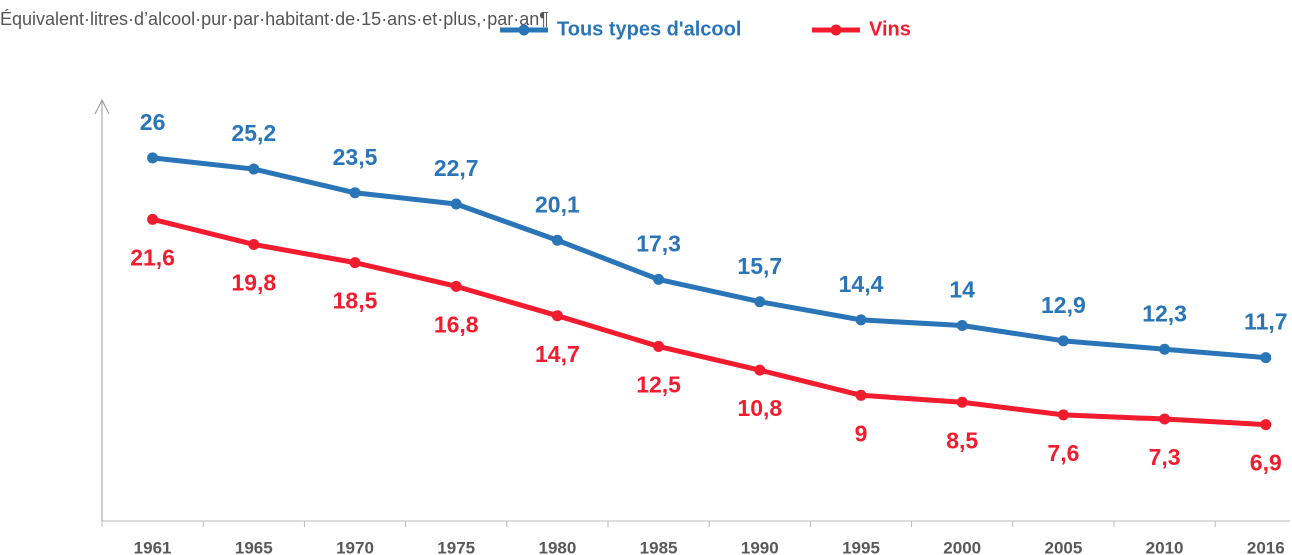  I want to click on value-label: 14,7, so click(557, 354).